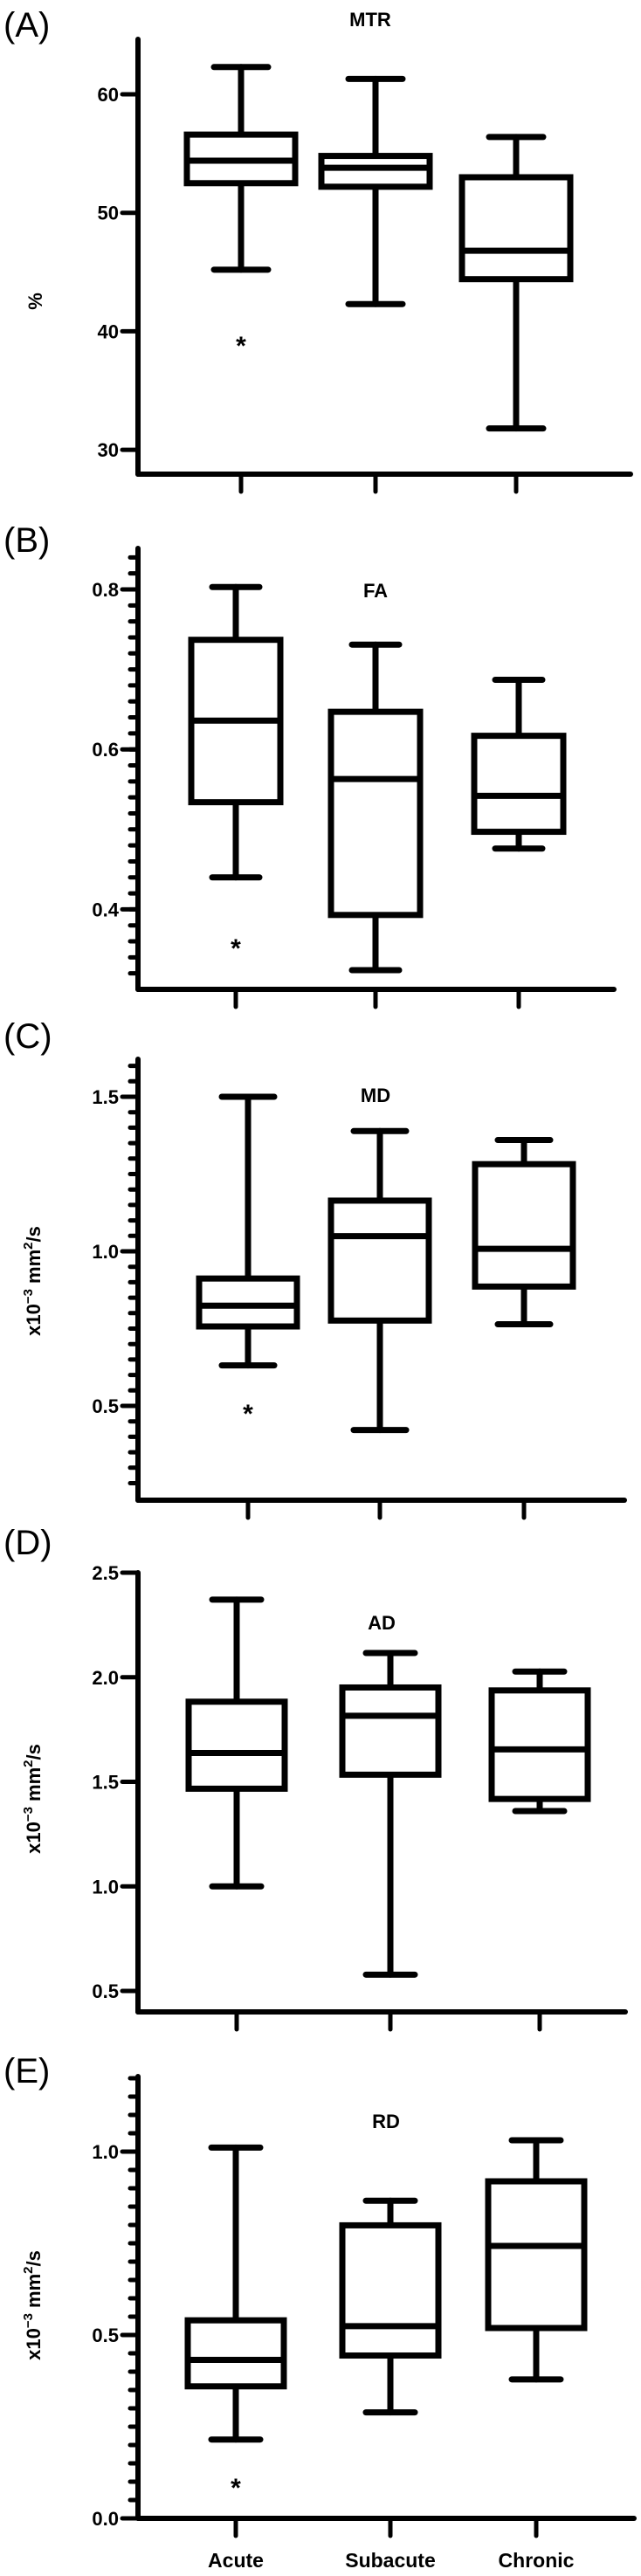  I want to click on y-tick-label: 30, so click(108, 450).